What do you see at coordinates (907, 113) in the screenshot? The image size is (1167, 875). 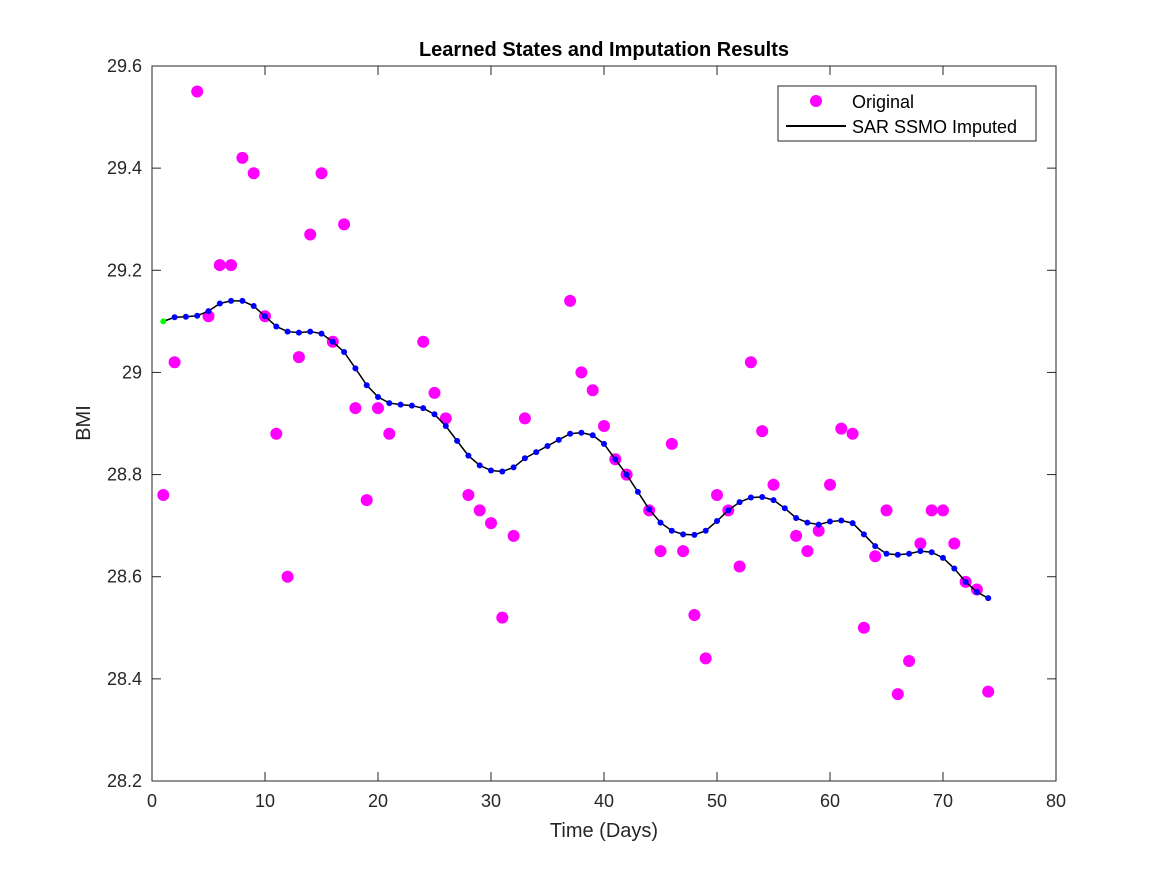 I see `legend: Original SAR SSMO Imputed` at bounding box center [907, 113].